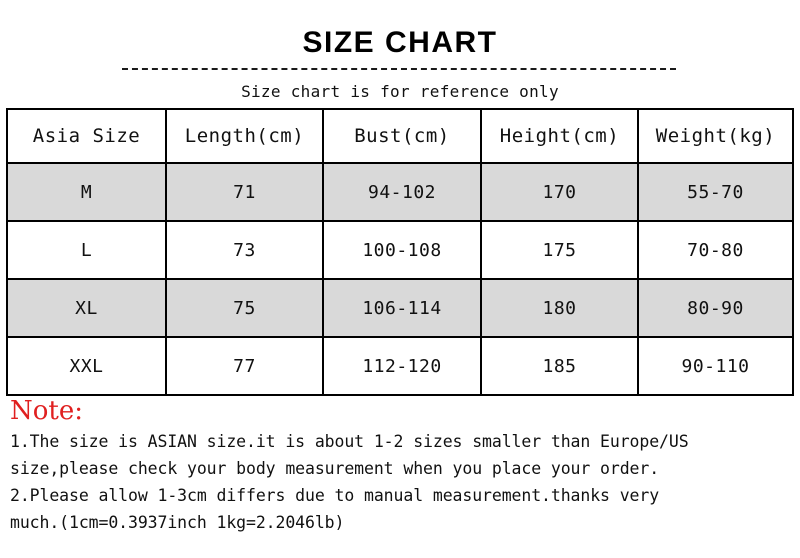  Describe the element at coordinates (86, 250) in the screenshot. I see `cell-size: L` at that location.